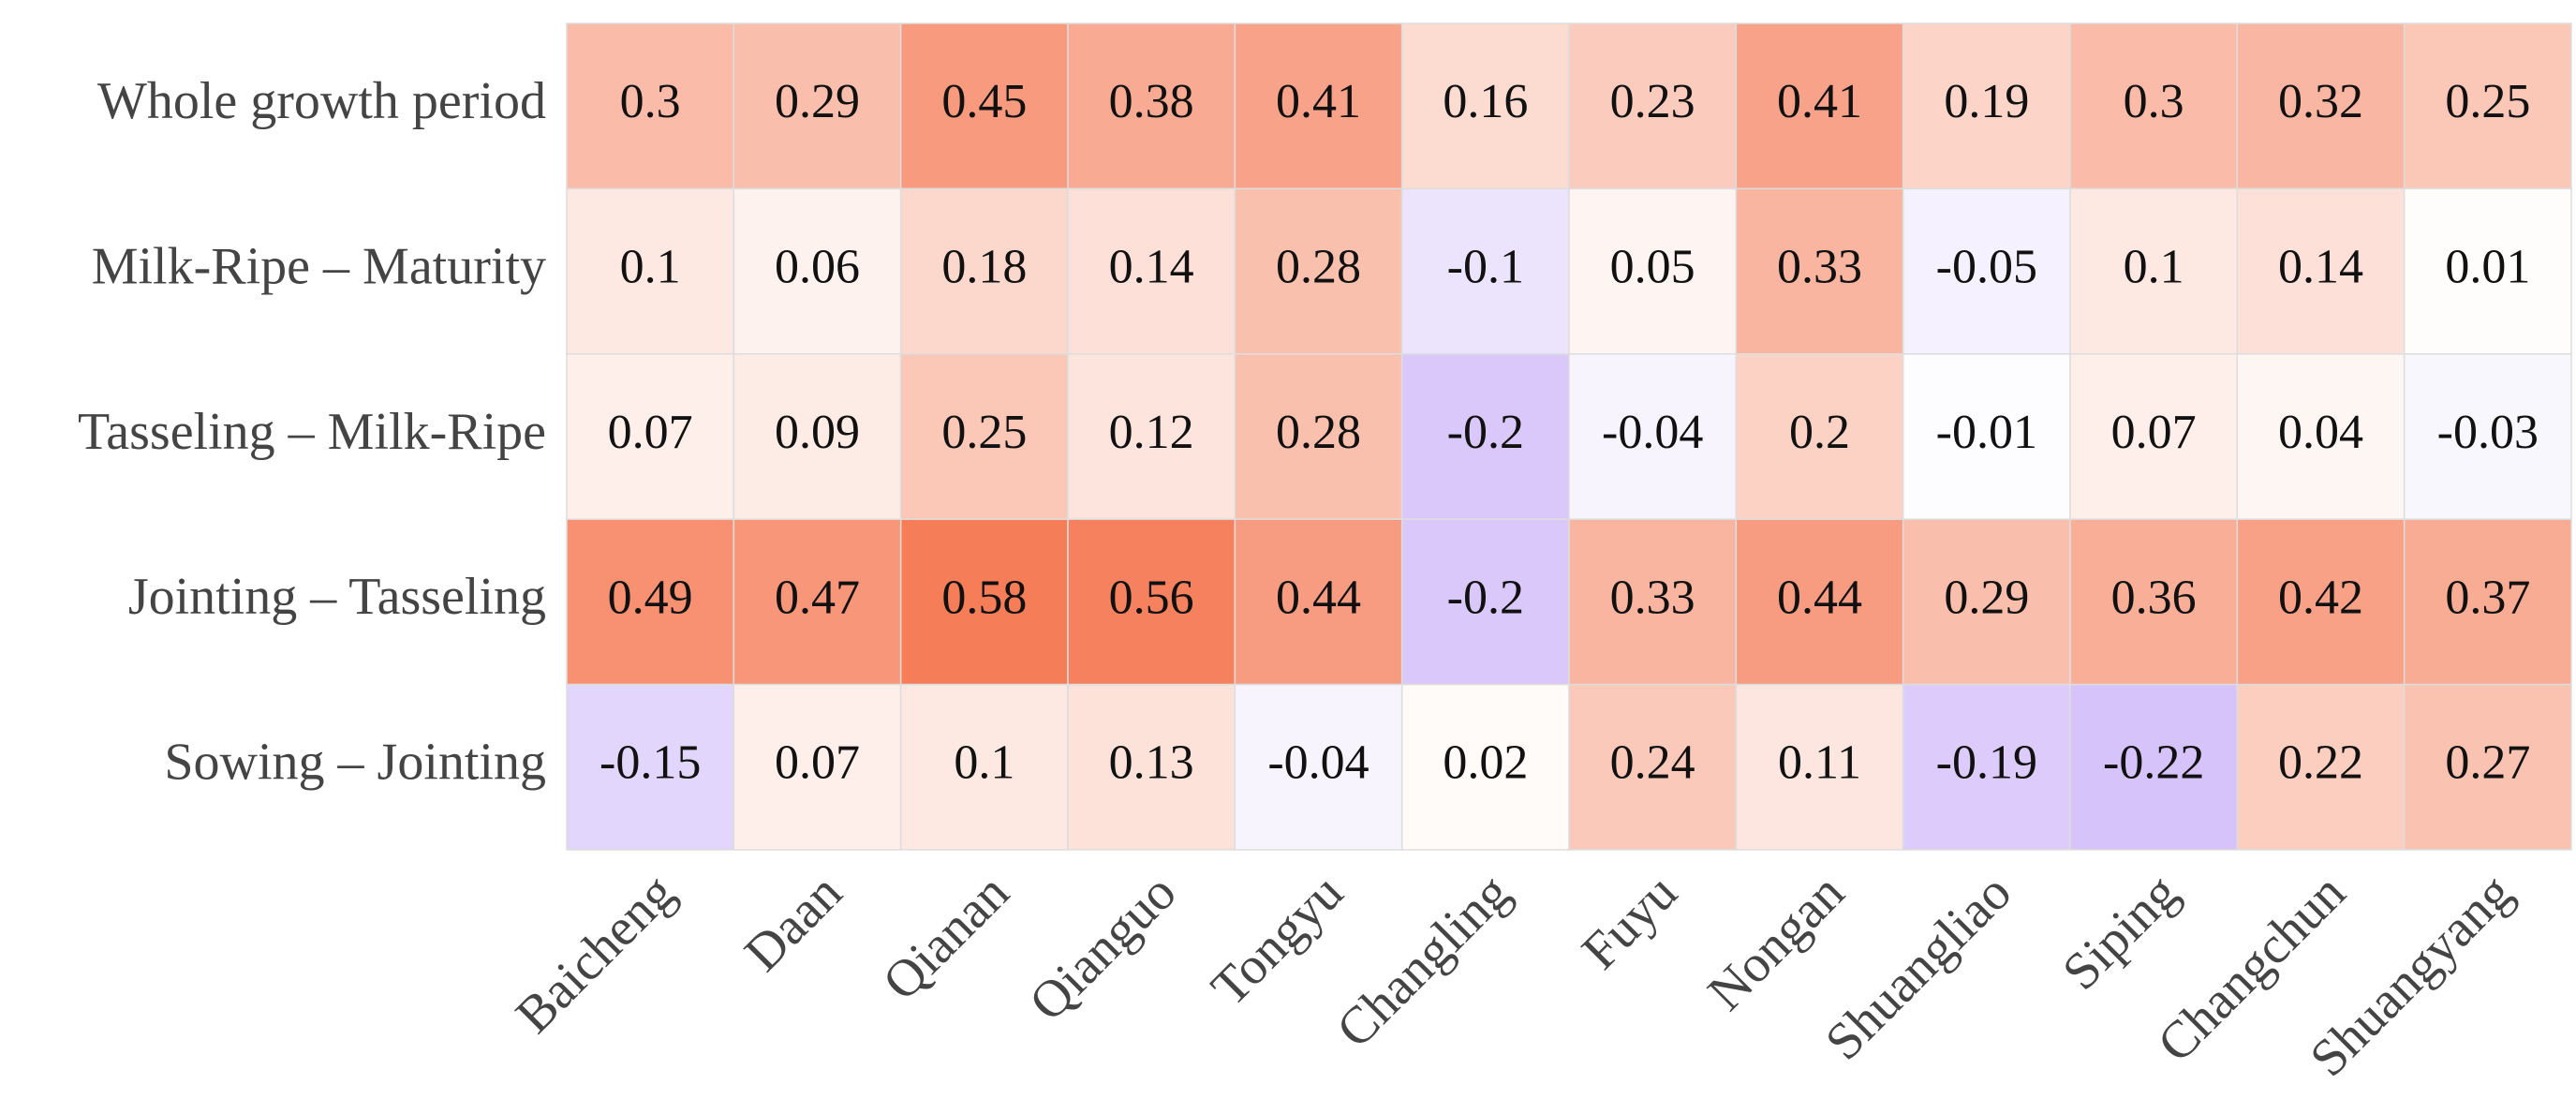 Image resolution: width=2576 pixels, height=1114 pixels. I want to click on cell-label: 0.12, so click(1151, 432).